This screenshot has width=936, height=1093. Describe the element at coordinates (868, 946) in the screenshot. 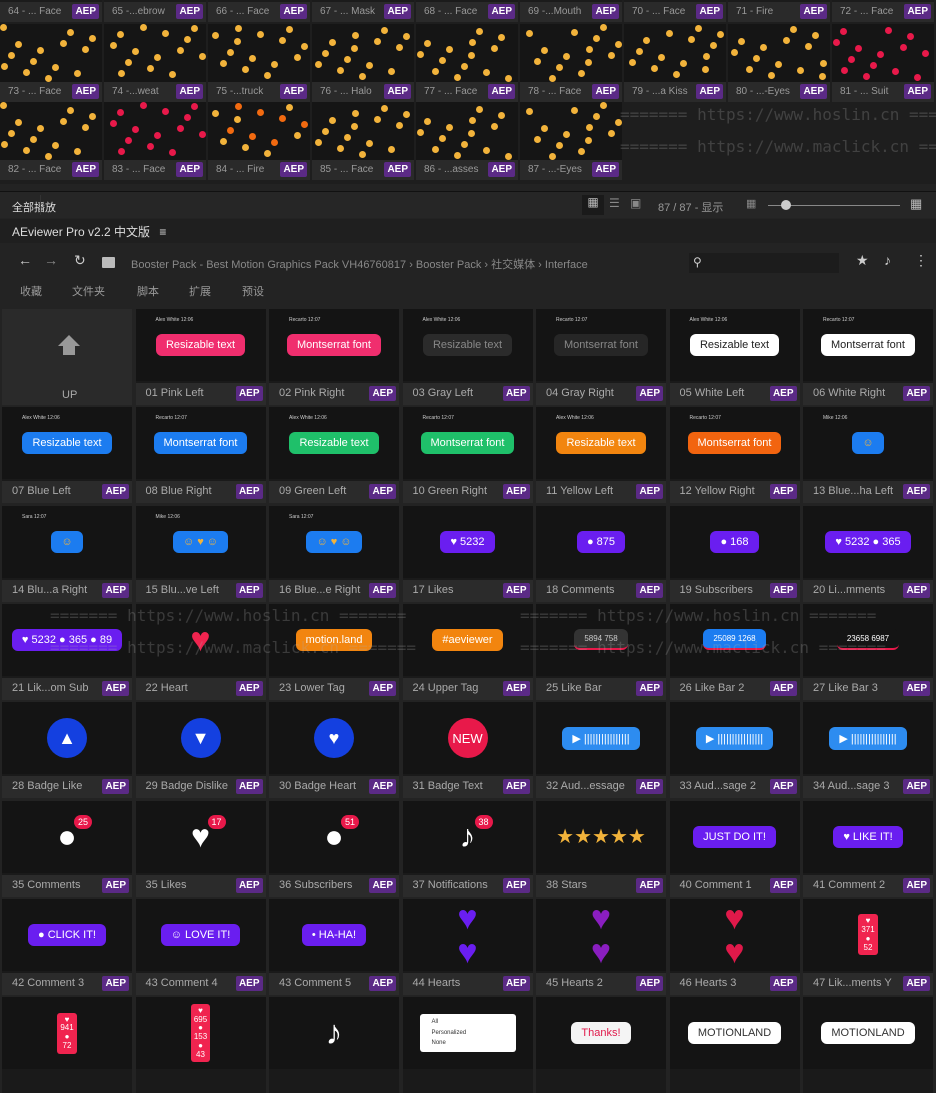

I see `asset-tile: ♥ 371 ● 52 47 Lik...ments Y AEP` at that location.